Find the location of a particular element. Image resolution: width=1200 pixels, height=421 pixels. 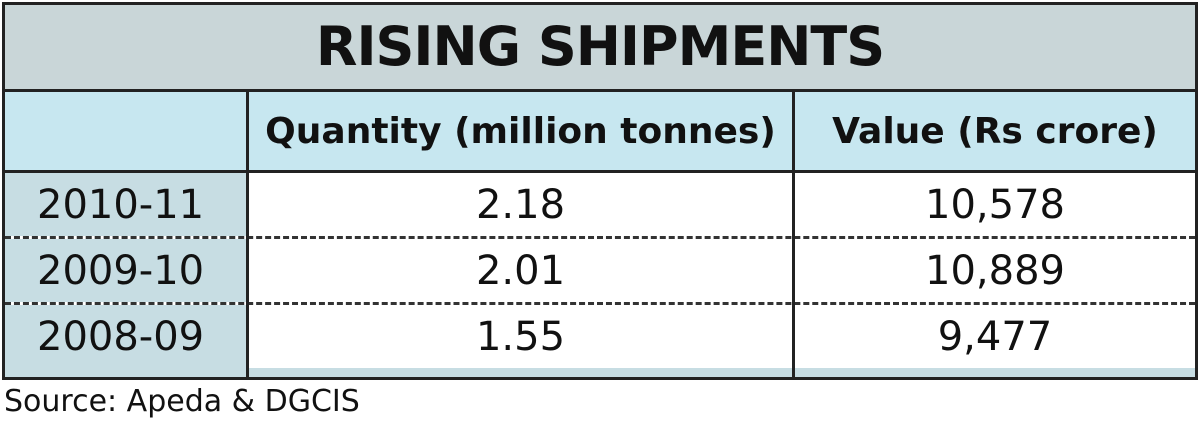

row-value: 9,477 is located at coordinates (995, 336).